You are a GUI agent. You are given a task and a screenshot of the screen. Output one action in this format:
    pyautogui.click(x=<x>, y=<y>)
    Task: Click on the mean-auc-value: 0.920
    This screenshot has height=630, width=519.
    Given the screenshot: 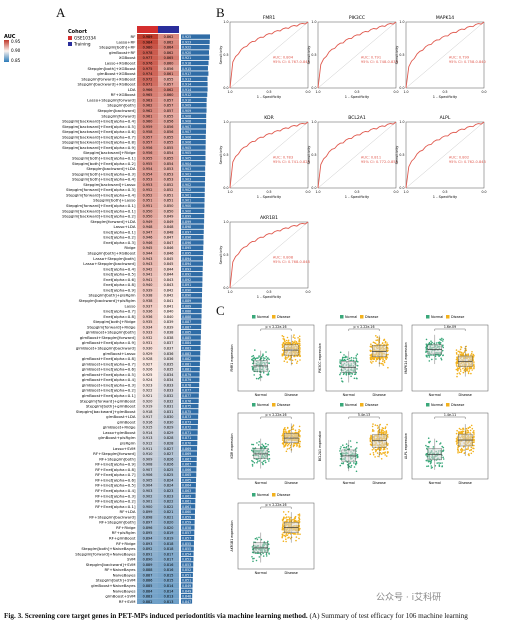 What is the action you would take?
    pyautogui.click(x=186, y=53)
    